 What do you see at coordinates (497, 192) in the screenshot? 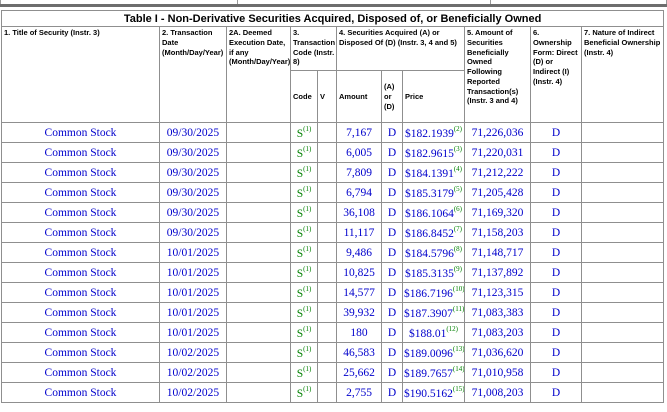
I see `shares-owned-cell: 71,205,428` at bounding box center [497, 192].